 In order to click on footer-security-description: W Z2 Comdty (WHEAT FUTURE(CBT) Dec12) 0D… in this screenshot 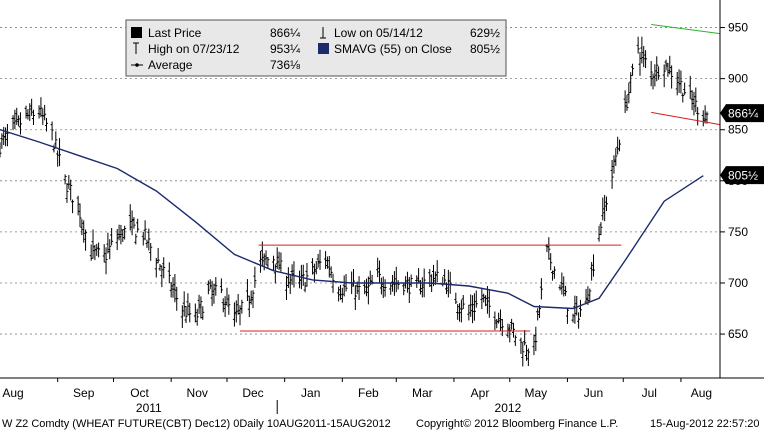, I will do `click(196, 424)`.